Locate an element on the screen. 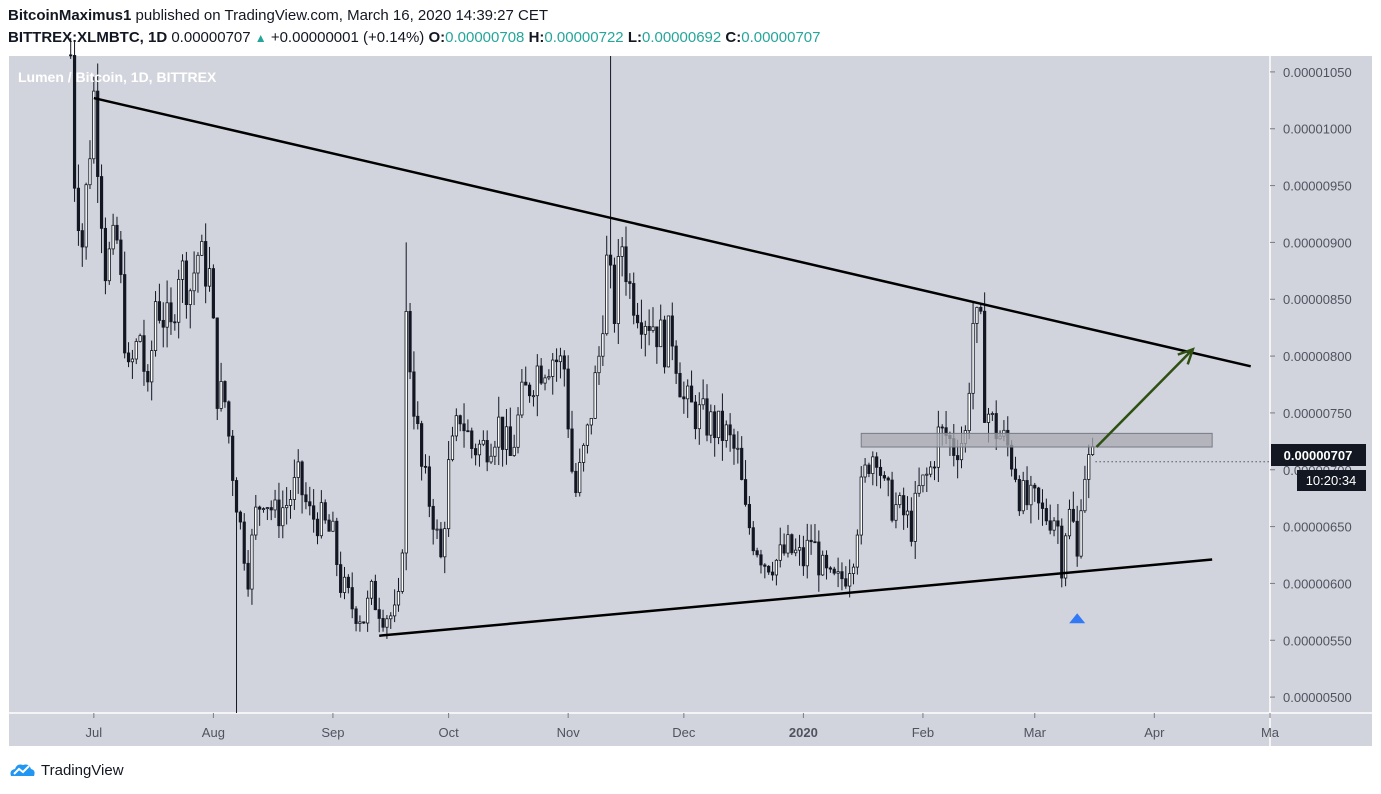 Image resolution: width=1381 pixels, height=794 pixels. open-label: O: is located at coordinates (437, 37).